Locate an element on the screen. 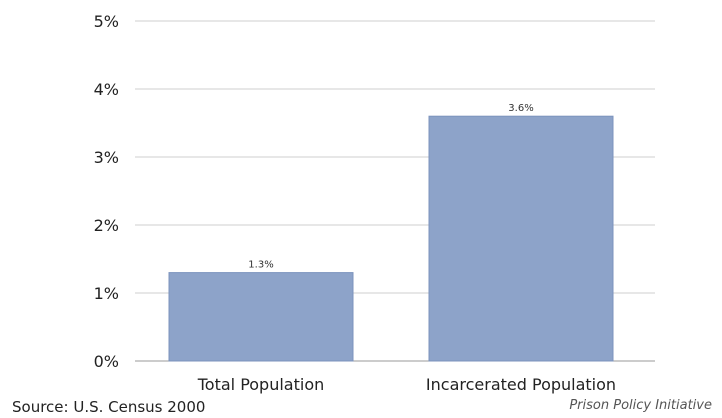  bar-value-label: 3.6% is located at coordinates (520, 108).